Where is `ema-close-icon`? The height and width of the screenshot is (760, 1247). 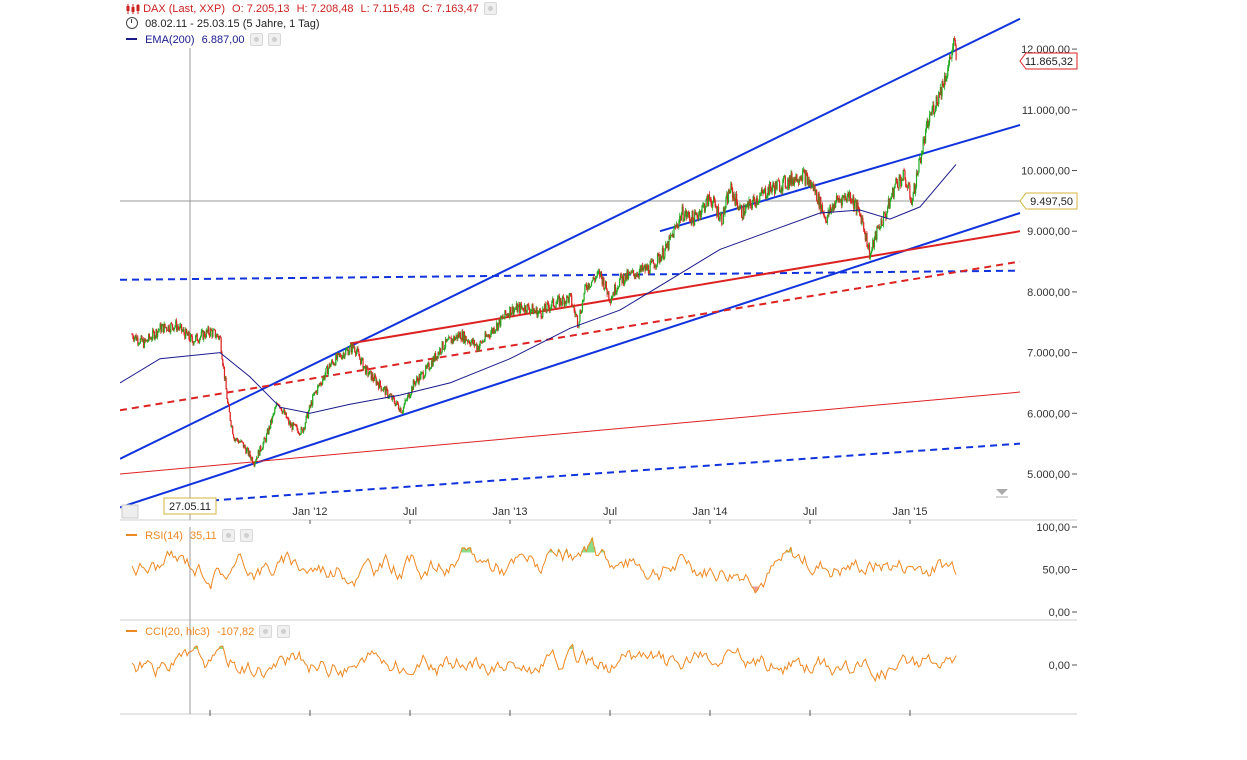
ema-close-icon is located at coordinates (274, 39).